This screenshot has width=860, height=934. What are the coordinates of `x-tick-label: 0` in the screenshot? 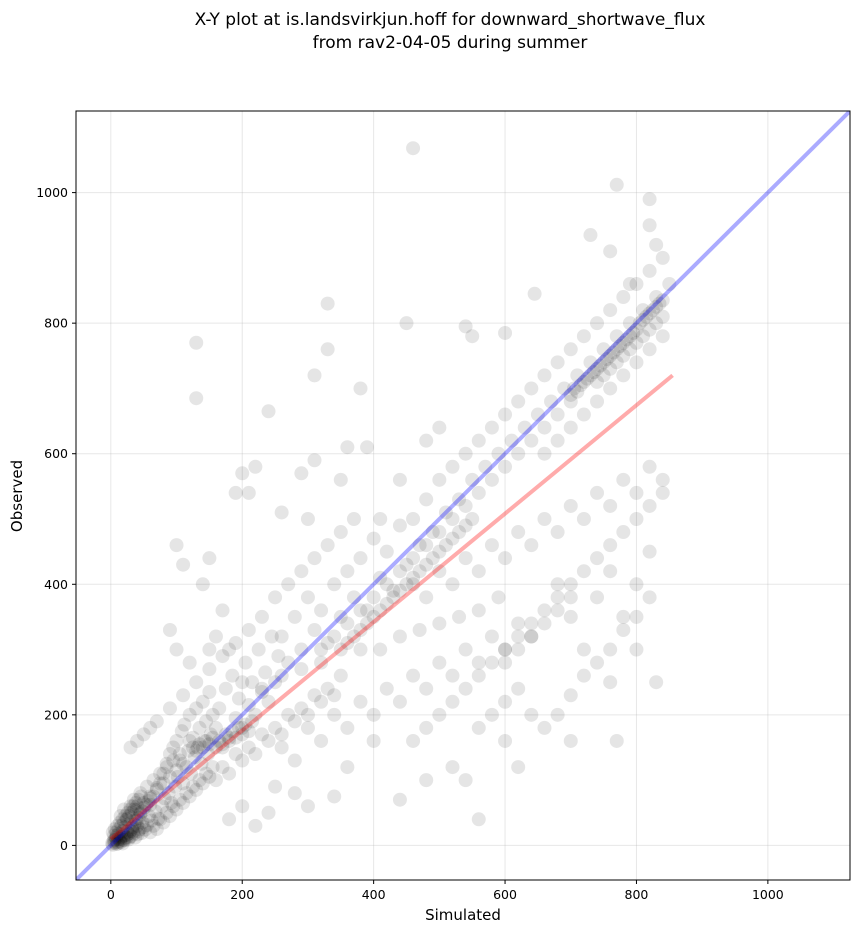 It's located at (111, 894).